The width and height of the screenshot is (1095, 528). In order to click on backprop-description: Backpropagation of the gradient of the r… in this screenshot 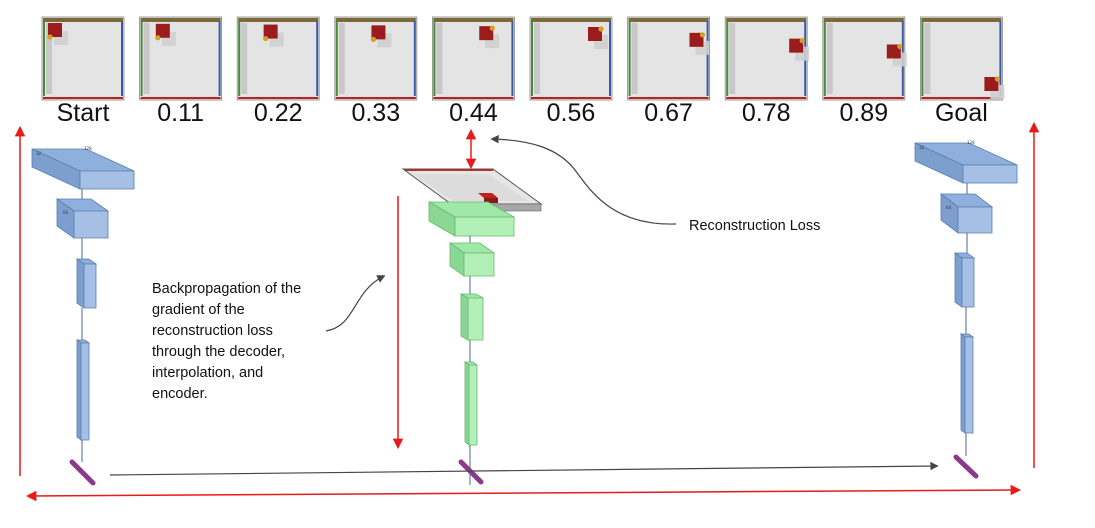, I will do `click(226, 341)`.